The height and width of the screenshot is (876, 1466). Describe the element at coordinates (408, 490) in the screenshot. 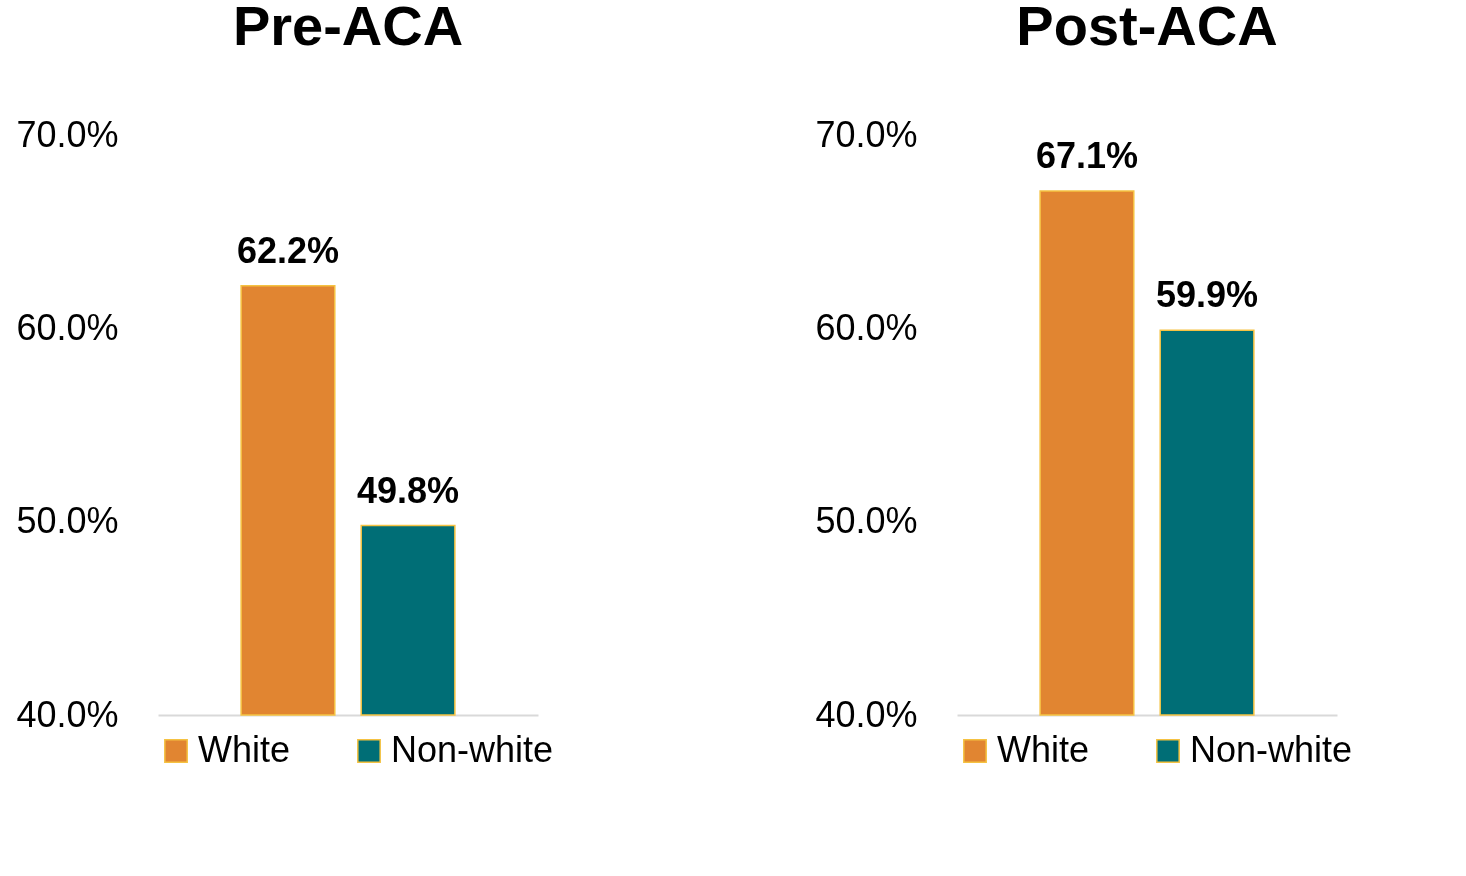

I see `text: 49.8%` at that location.